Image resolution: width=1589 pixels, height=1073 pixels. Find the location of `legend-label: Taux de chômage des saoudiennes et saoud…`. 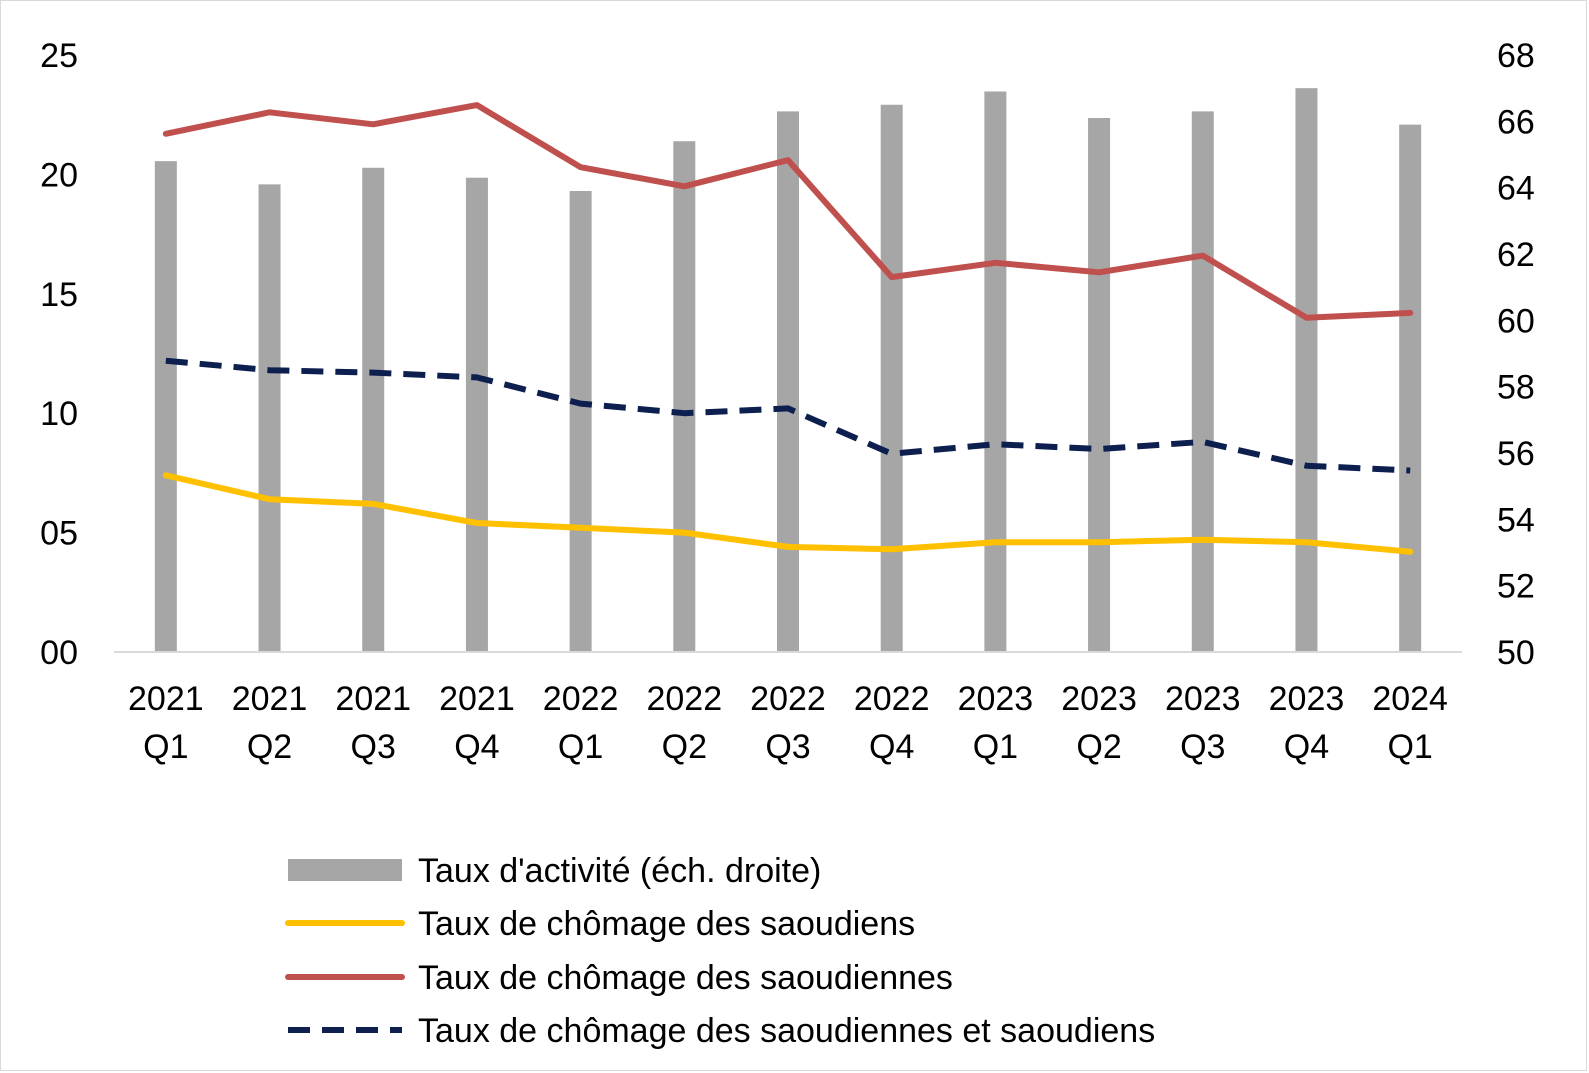

legend-label: Taux de chômage des saoudiennes et saoud… is located at coordinates (786, 1031).